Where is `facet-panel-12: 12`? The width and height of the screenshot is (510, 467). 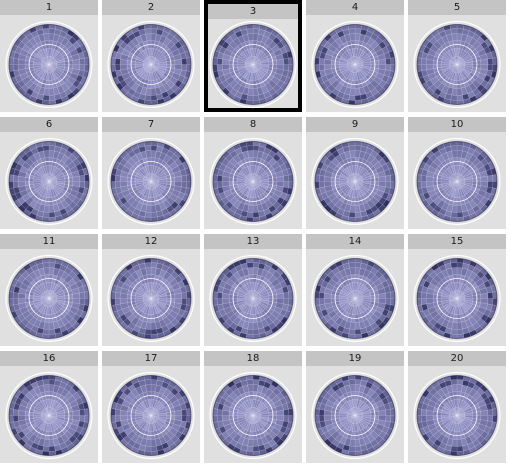 facet-panel-12: 12 is located at coordinates (151, 290).